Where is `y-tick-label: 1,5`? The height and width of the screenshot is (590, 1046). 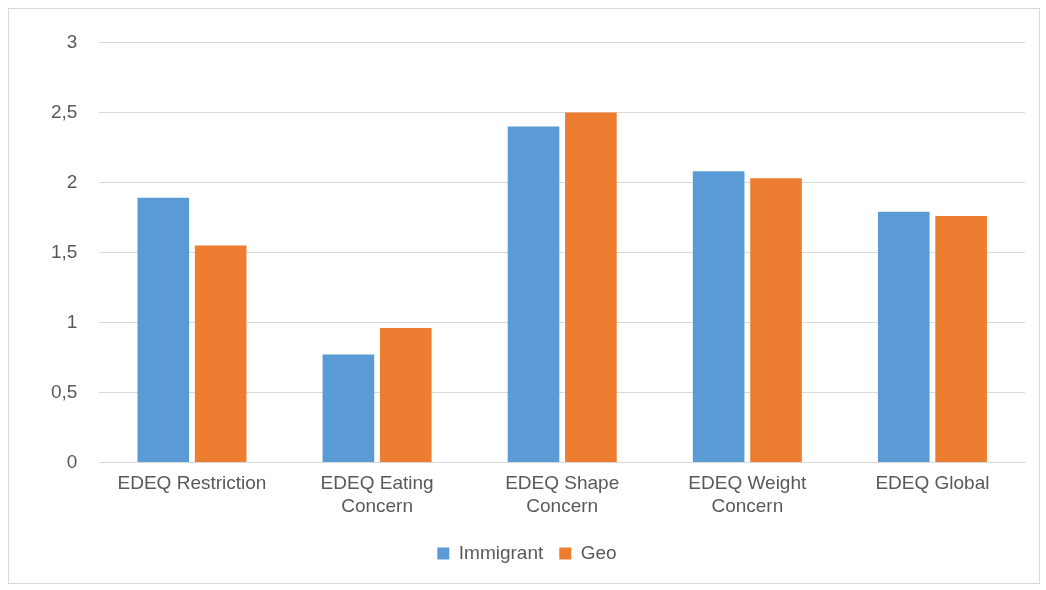 y-tick-label: 1,5 is located at coordinates (64, 251).